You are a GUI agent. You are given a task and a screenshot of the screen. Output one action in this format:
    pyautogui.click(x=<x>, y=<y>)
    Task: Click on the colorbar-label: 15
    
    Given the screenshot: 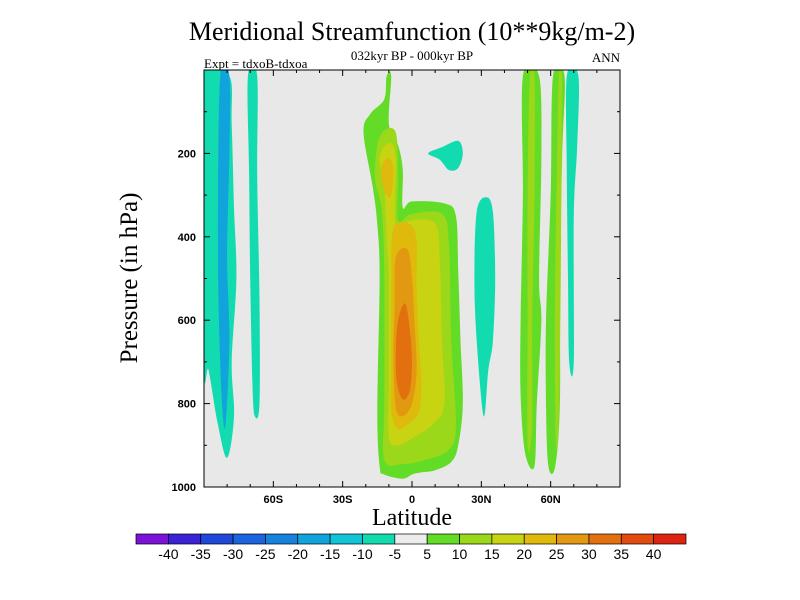 What is the action you would take?
    pyautogui.click(x=492, y=554)
    